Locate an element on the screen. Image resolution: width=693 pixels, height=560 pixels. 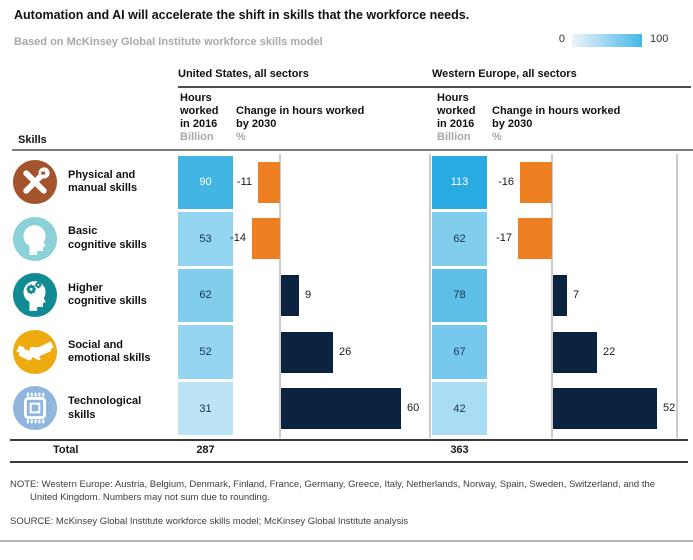
chip-icon is located at coordinates (35, 408).